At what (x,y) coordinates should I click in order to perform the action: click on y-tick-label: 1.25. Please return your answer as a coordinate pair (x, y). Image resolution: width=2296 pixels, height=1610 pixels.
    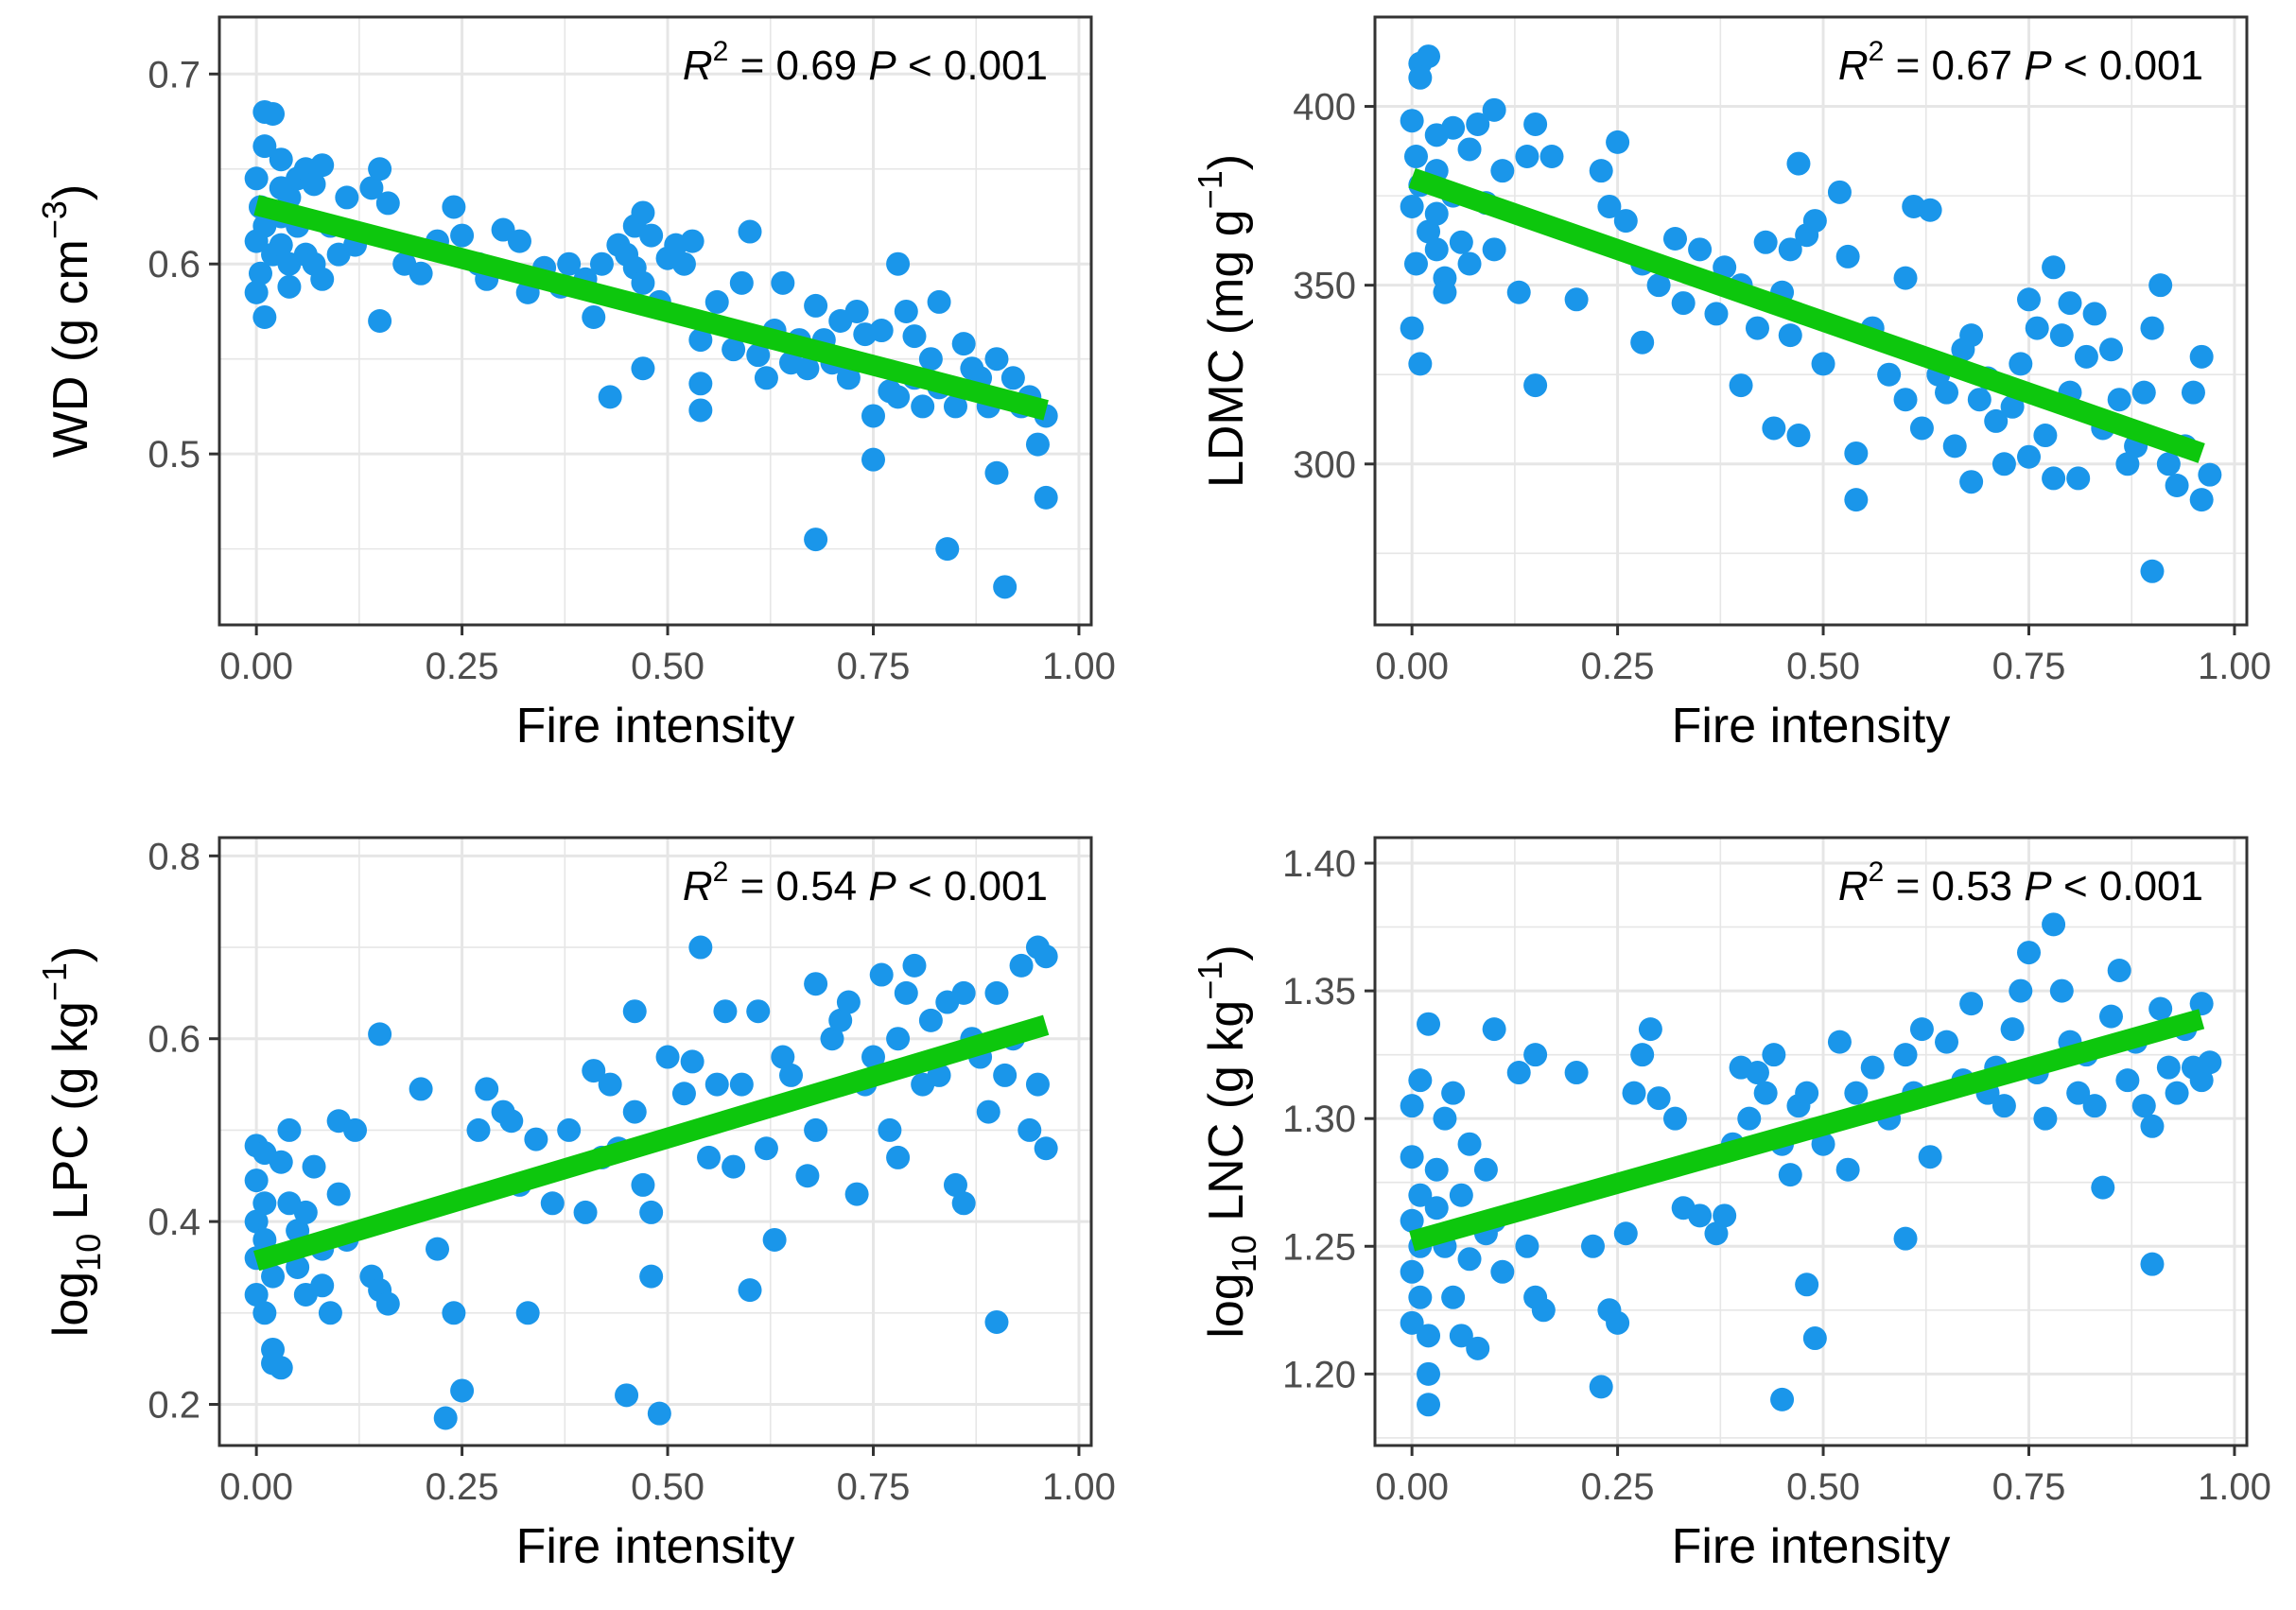
    Looking at the image, I should click on (1319, 1247).